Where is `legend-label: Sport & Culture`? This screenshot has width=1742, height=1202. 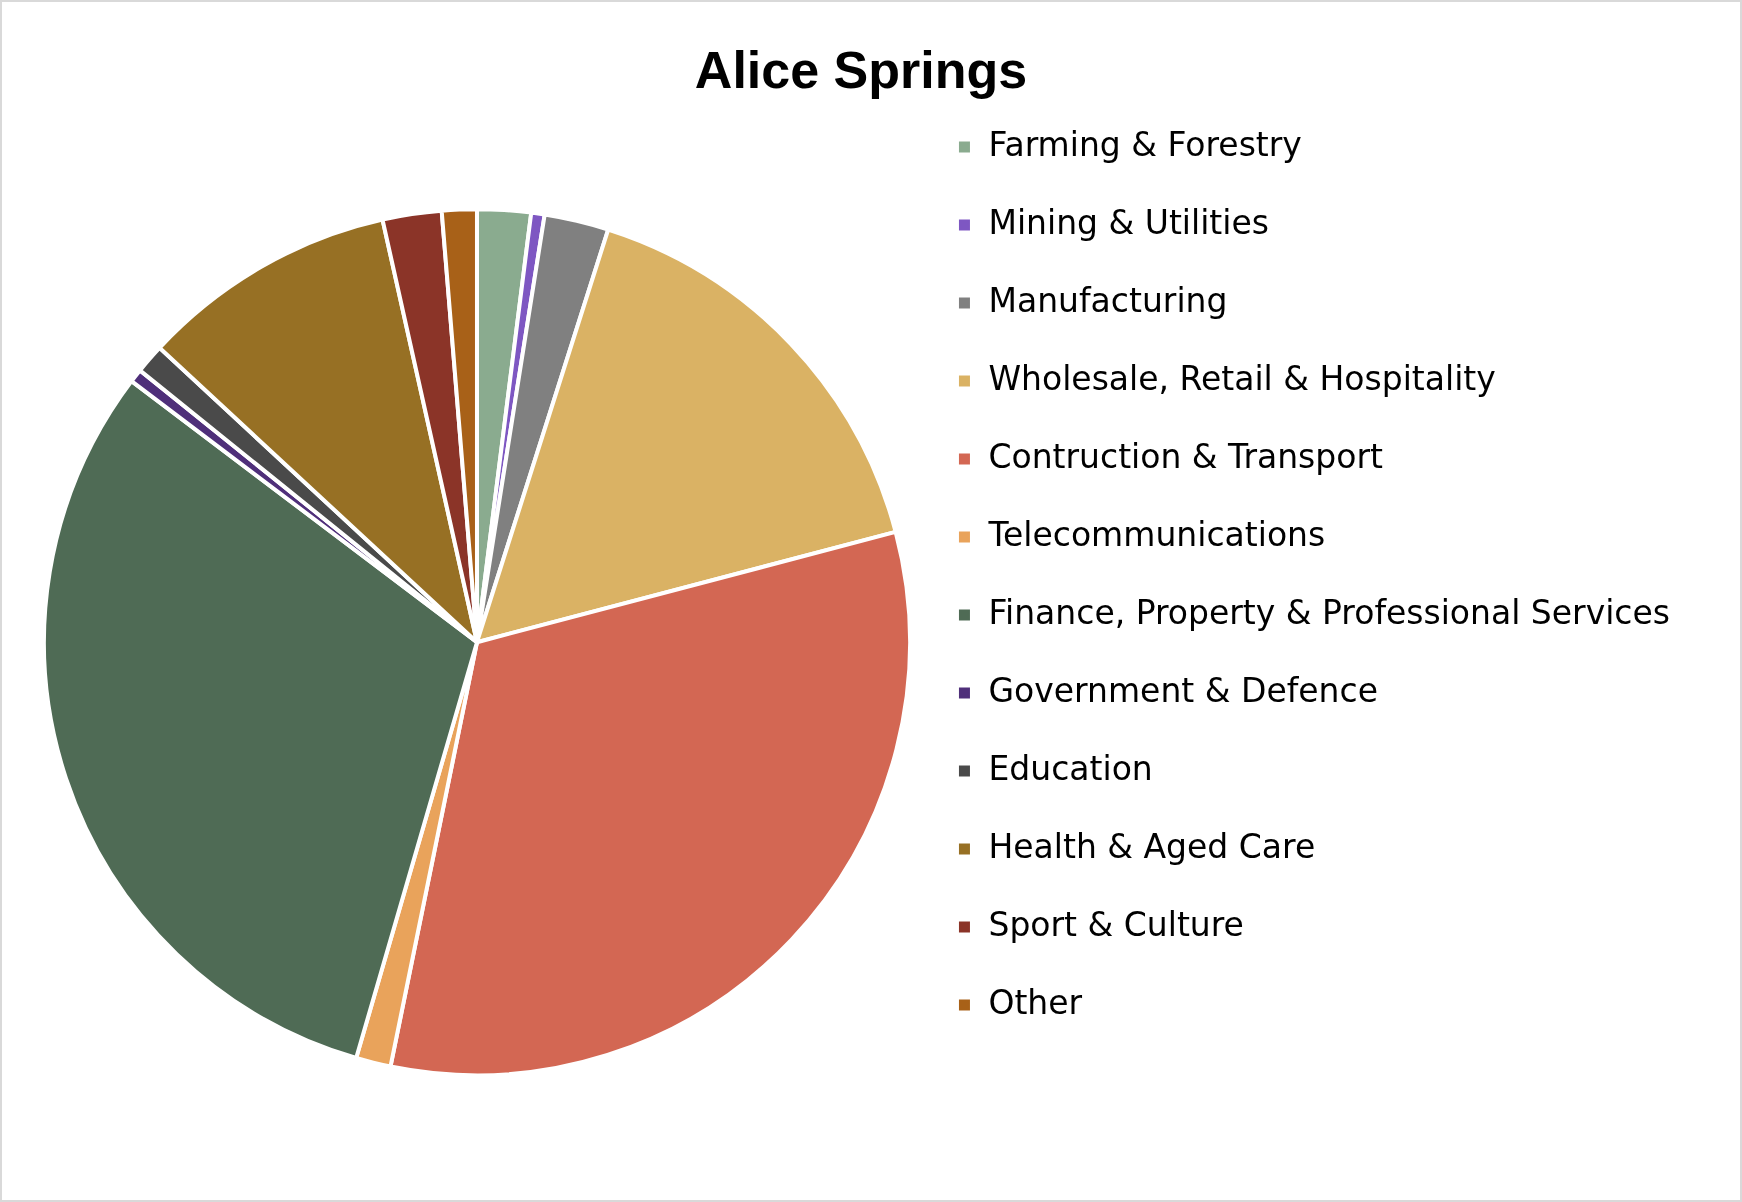
legend-label: Sport & Culture is located at coordinates (1116, 924).